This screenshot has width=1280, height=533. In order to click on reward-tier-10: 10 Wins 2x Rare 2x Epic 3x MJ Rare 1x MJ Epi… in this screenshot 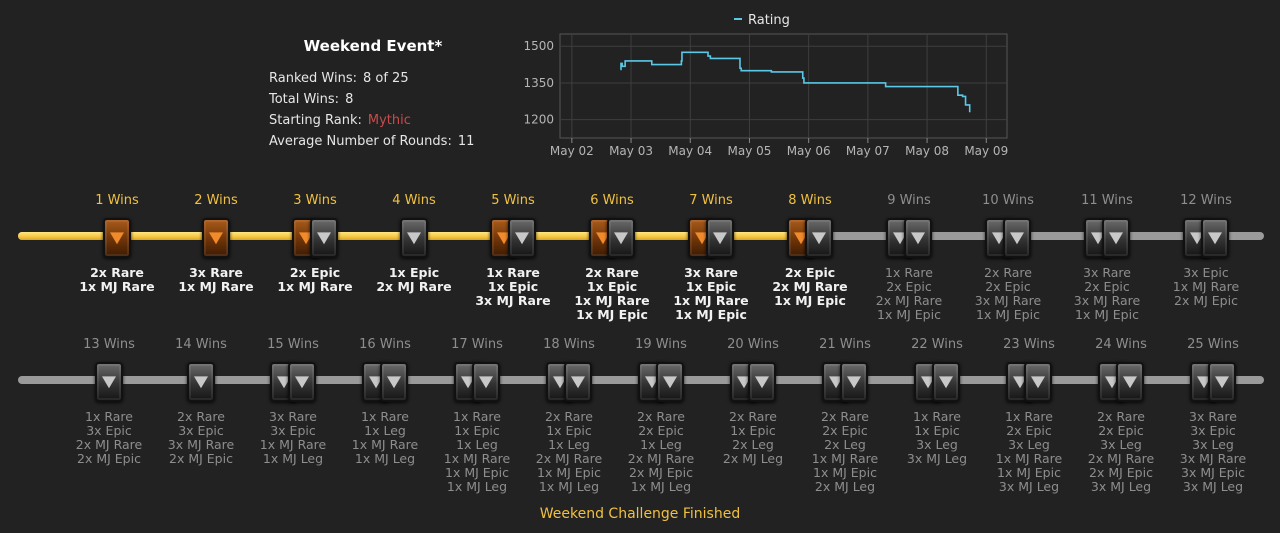, I will do `click(1008, 257)`.